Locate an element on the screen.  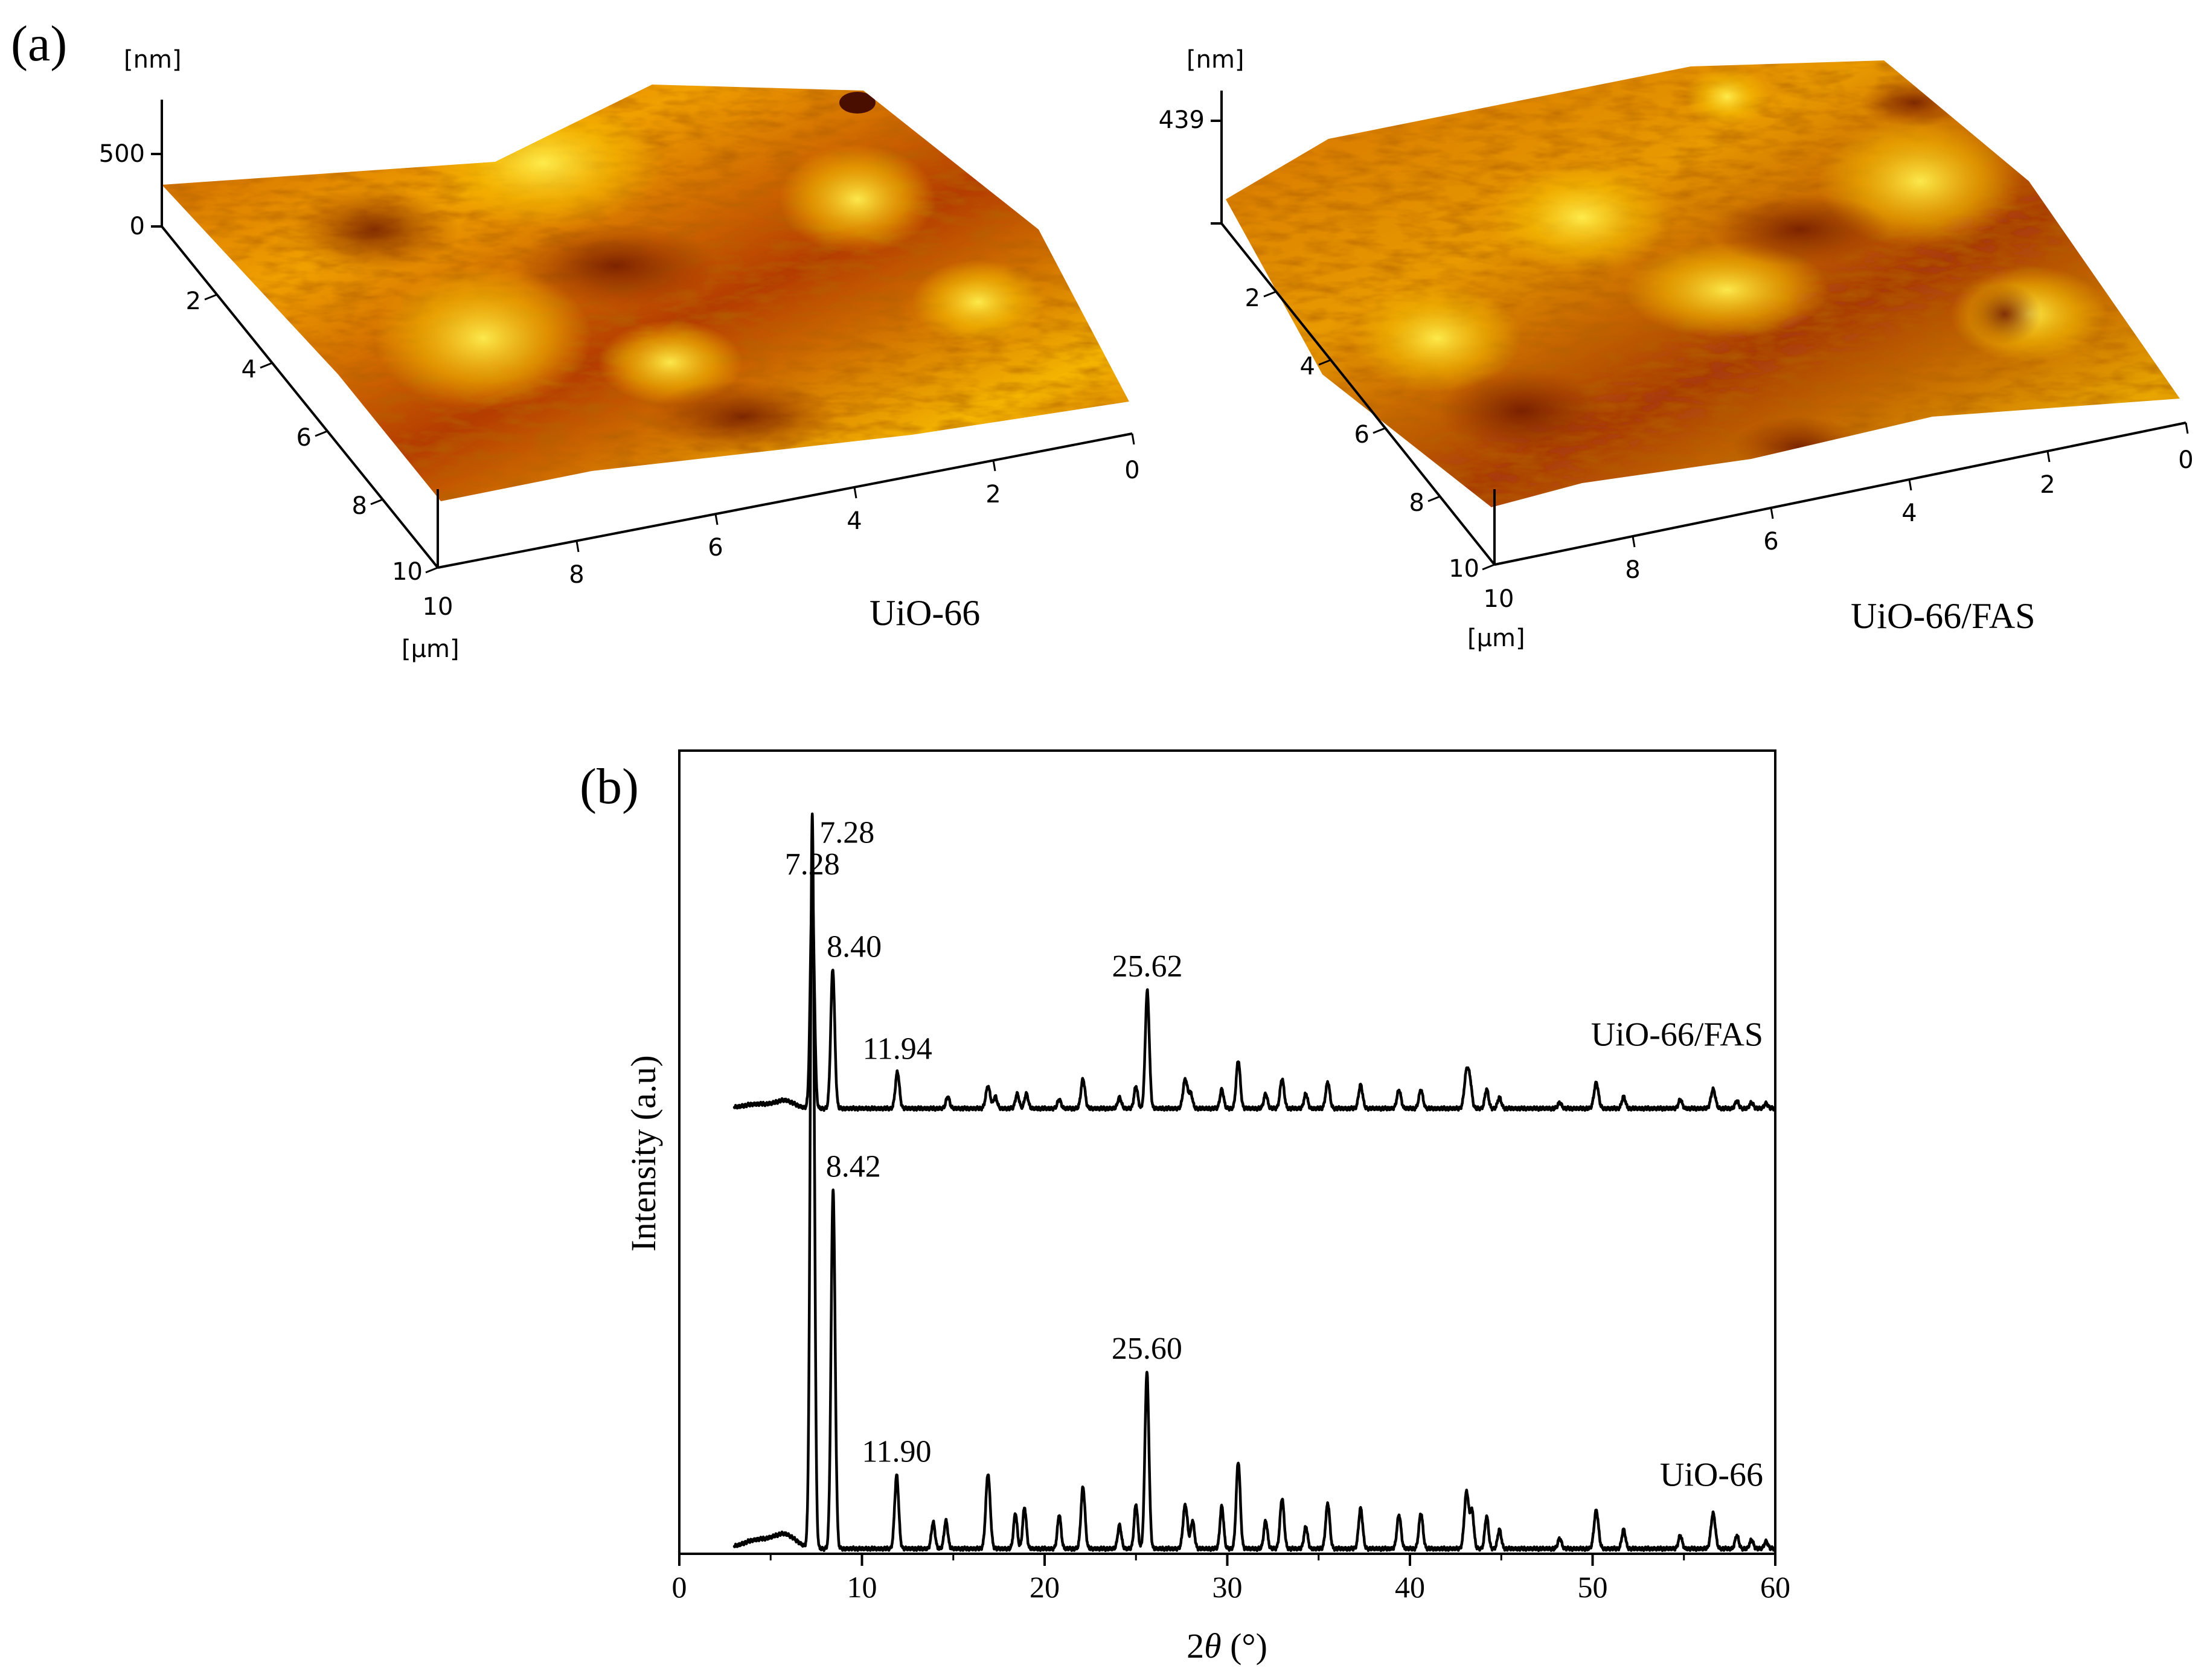
afm-left-front-tick-10: 10 is located at coordinates (438, 607).